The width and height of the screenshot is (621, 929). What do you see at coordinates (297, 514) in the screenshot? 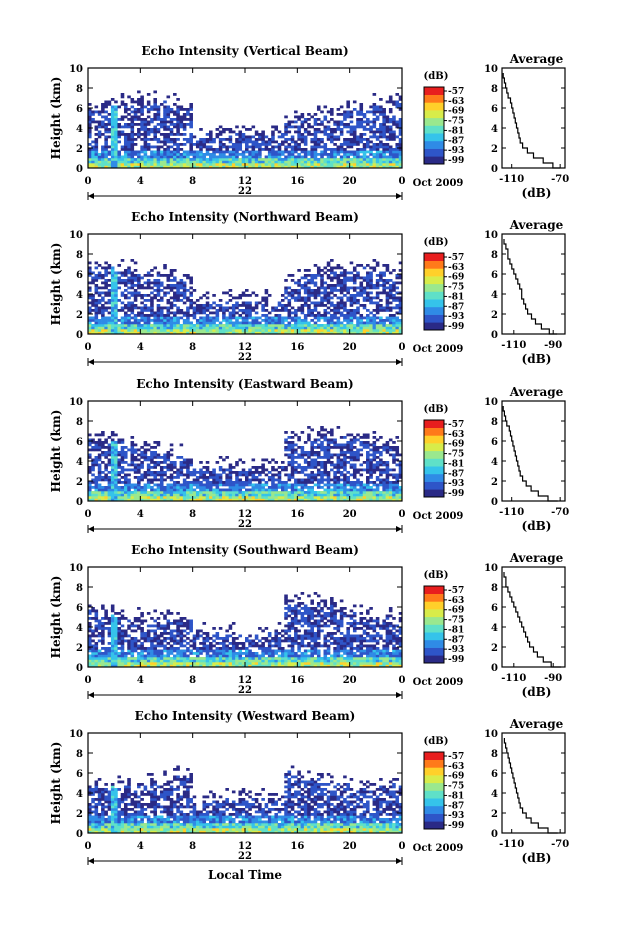
I see `x-tick-label: 16` at bounding box center [297, 514].